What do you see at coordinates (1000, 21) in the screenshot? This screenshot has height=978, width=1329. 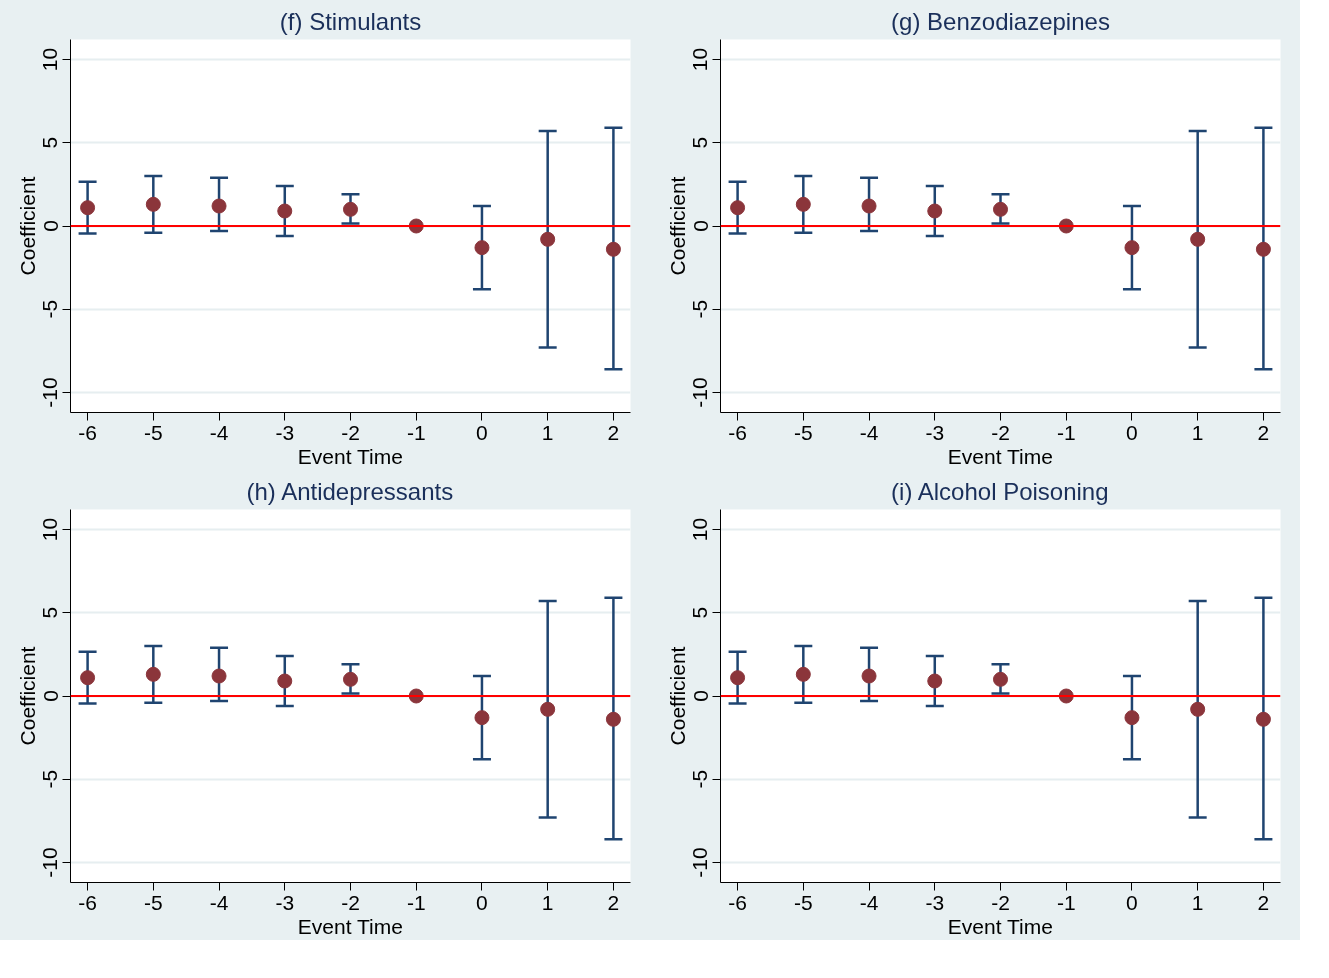 I see `chart-title: (g) Benzodiazepines` at bounding box center [1000, 21].